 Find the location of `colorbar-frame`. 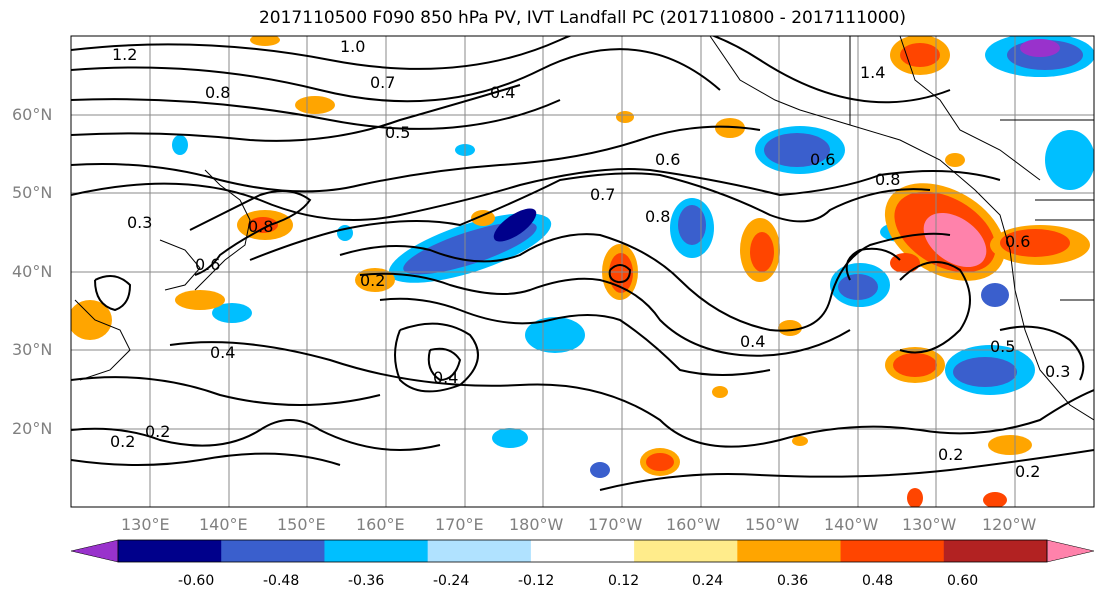

colorbar-frame is located at coordinates (582, 551).